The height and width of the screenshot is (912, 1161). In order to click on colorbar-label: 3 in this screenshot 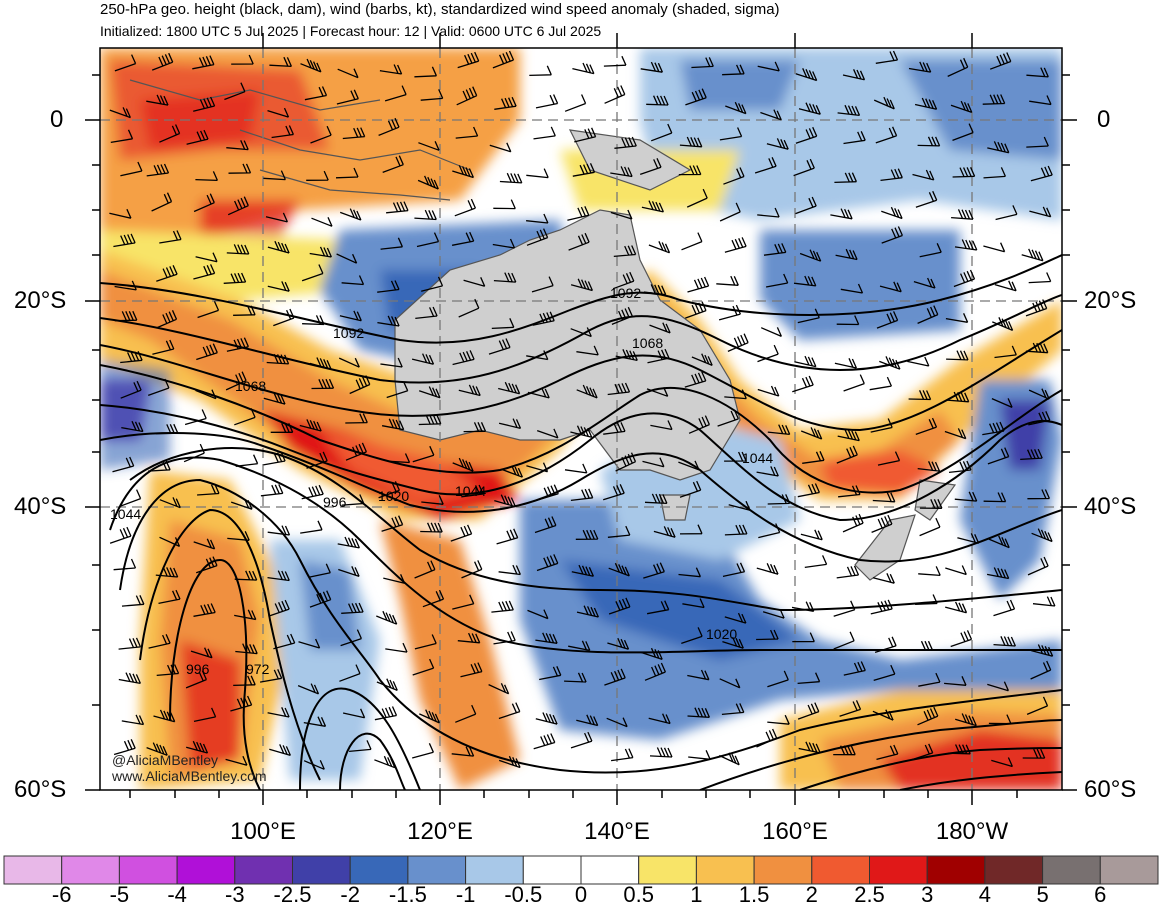, I will do `click(927, 894)`.